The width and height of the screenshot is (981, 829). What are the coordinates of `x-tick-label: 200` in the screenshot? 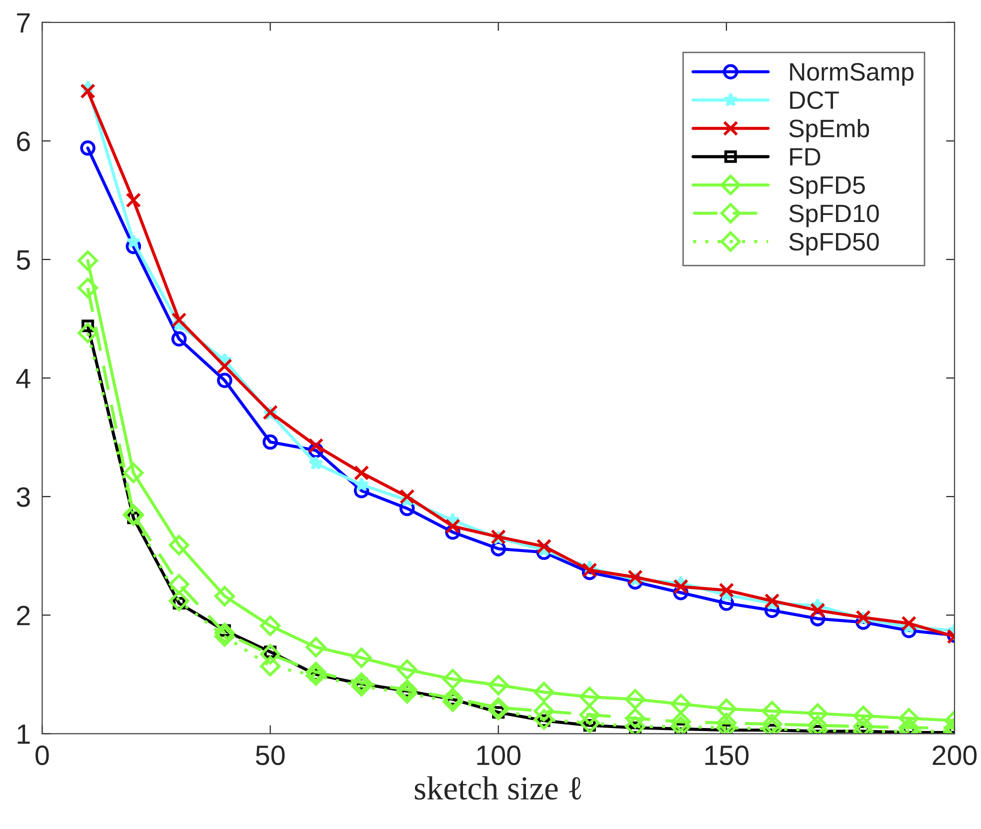 It's located at (954, 756).